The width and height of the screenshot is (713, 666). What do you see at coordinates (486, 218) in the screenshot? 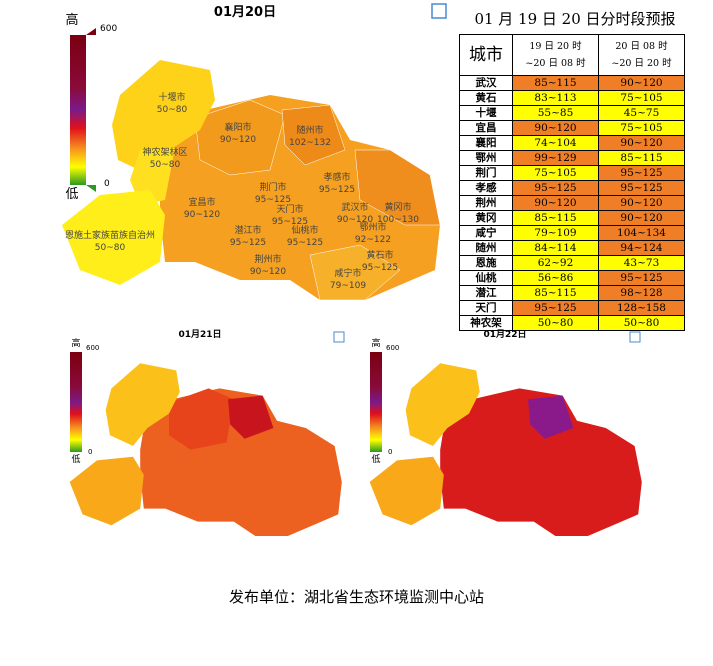
I see `city-cell: 黄冈` at bounding box center [486, 218].